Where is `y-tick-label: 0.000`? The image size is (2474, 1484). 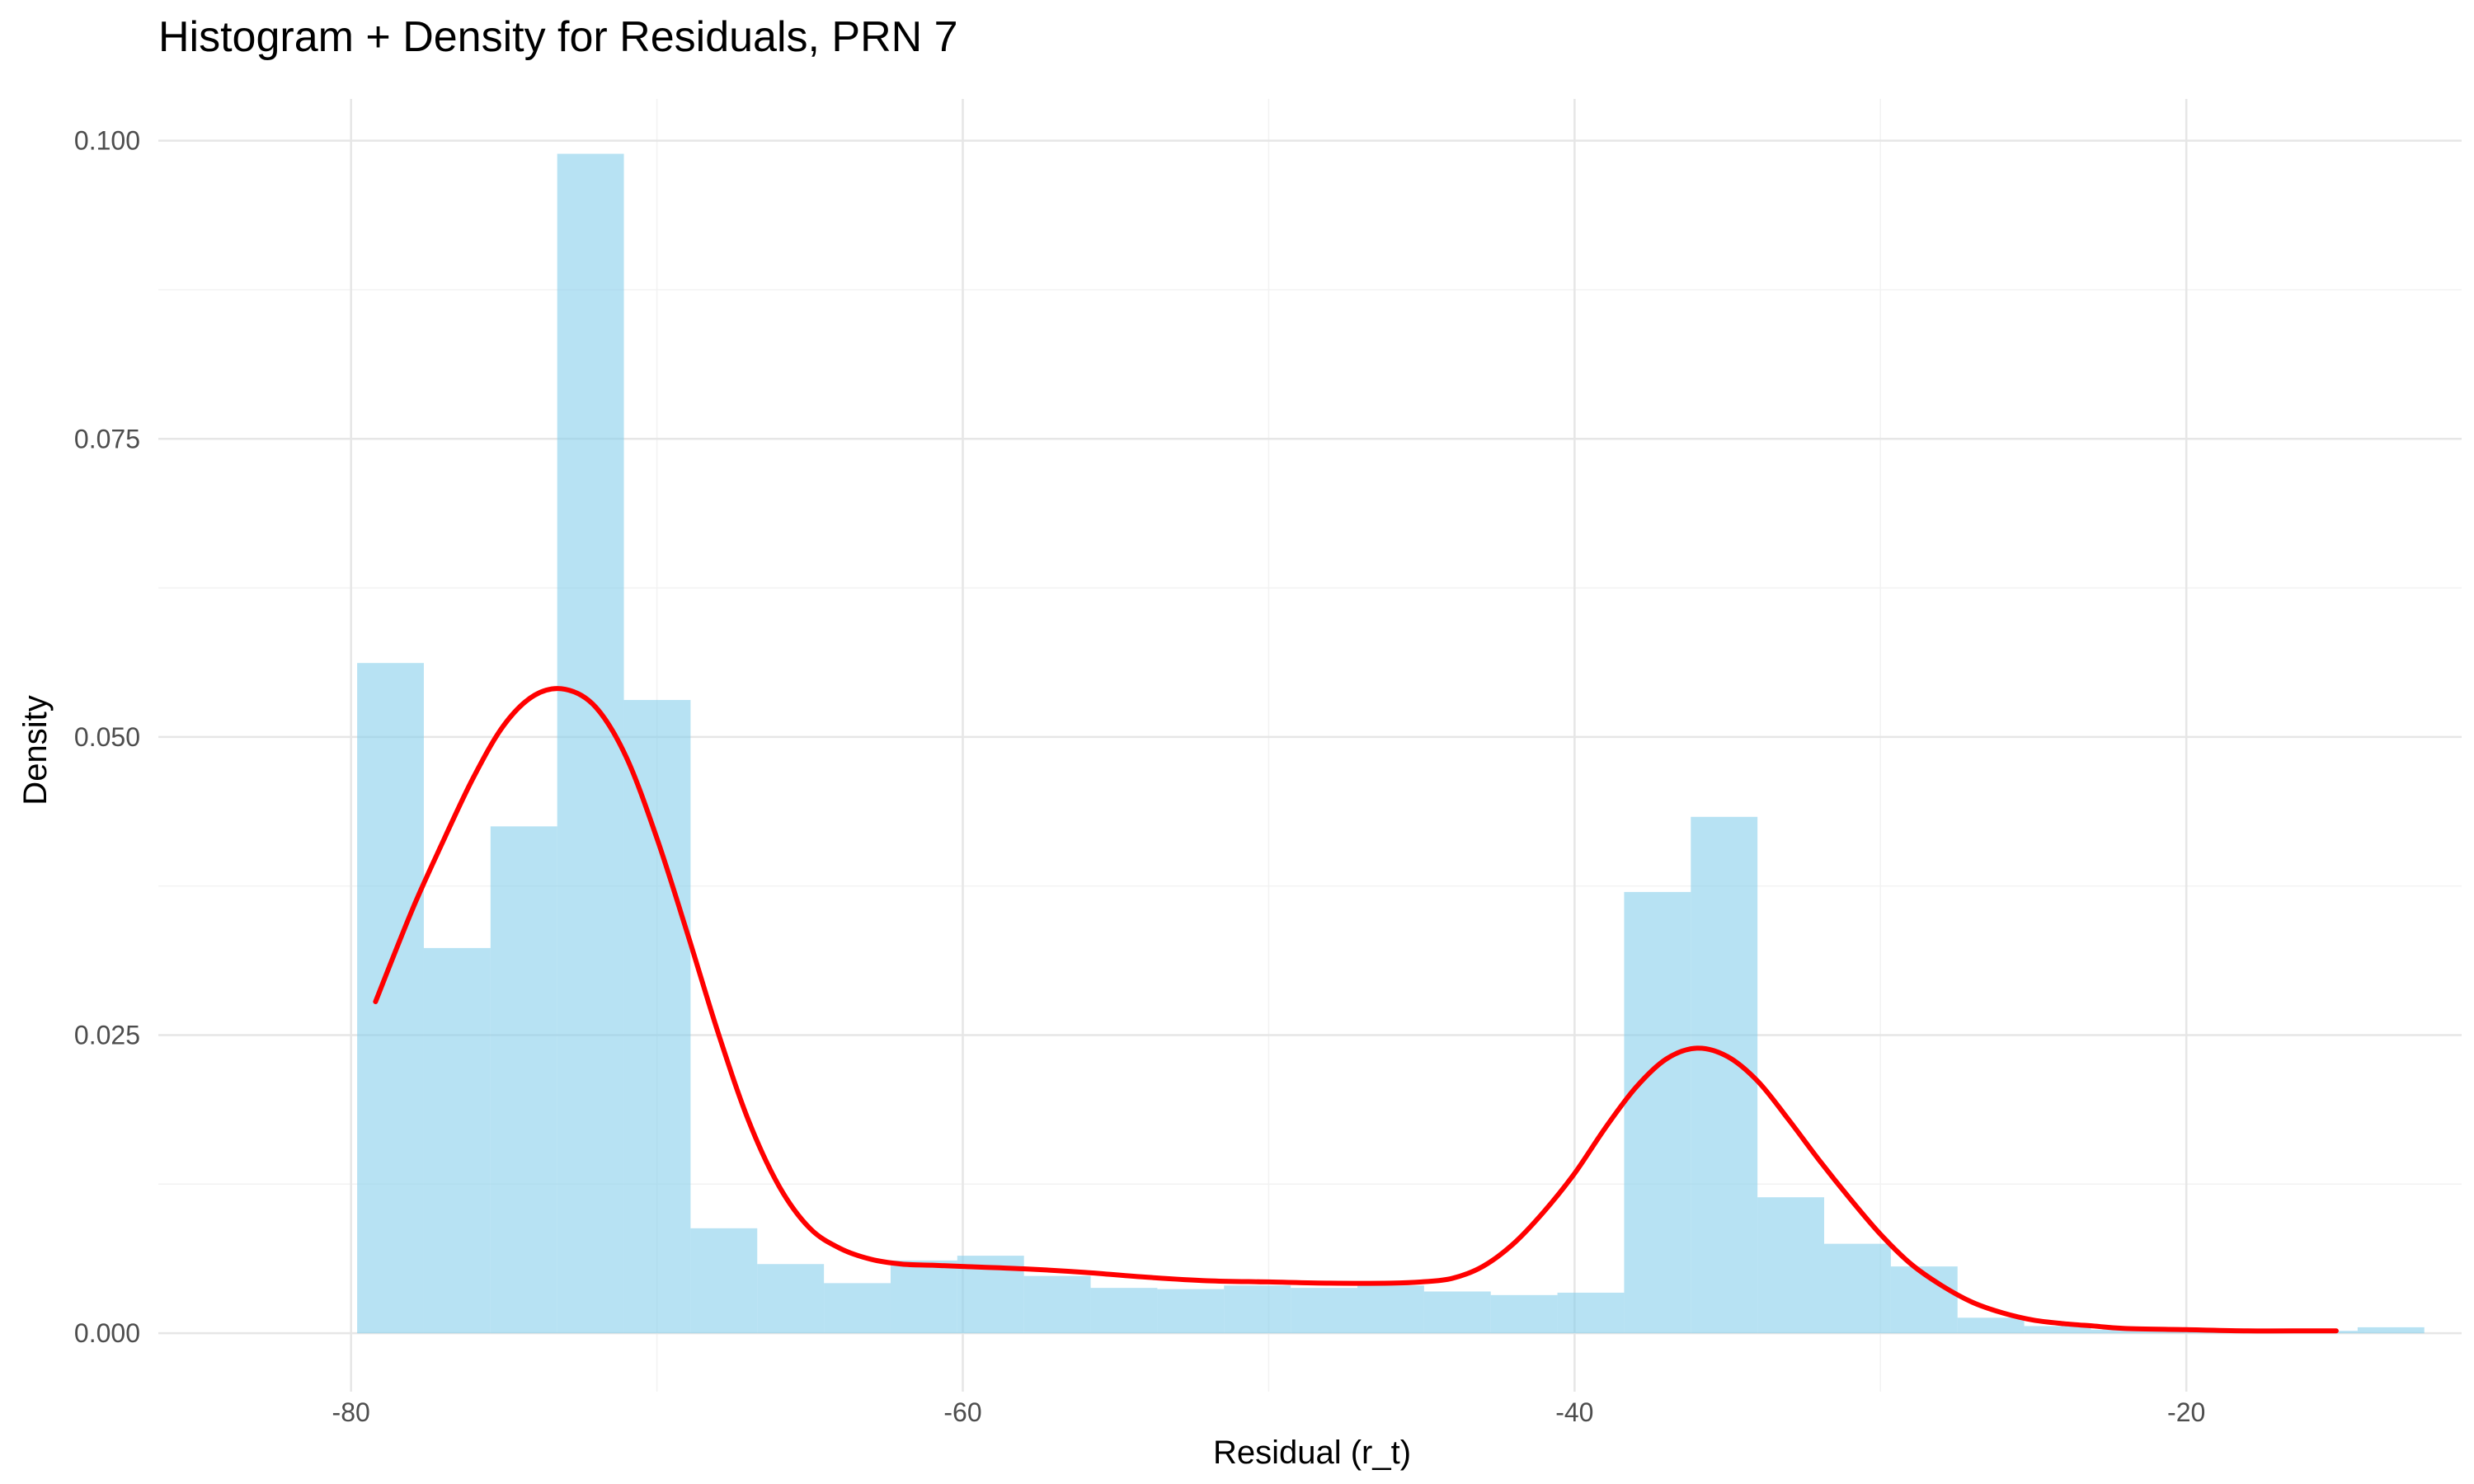
y-tick-label: 0.000 is located at coordinates (107, 1333).